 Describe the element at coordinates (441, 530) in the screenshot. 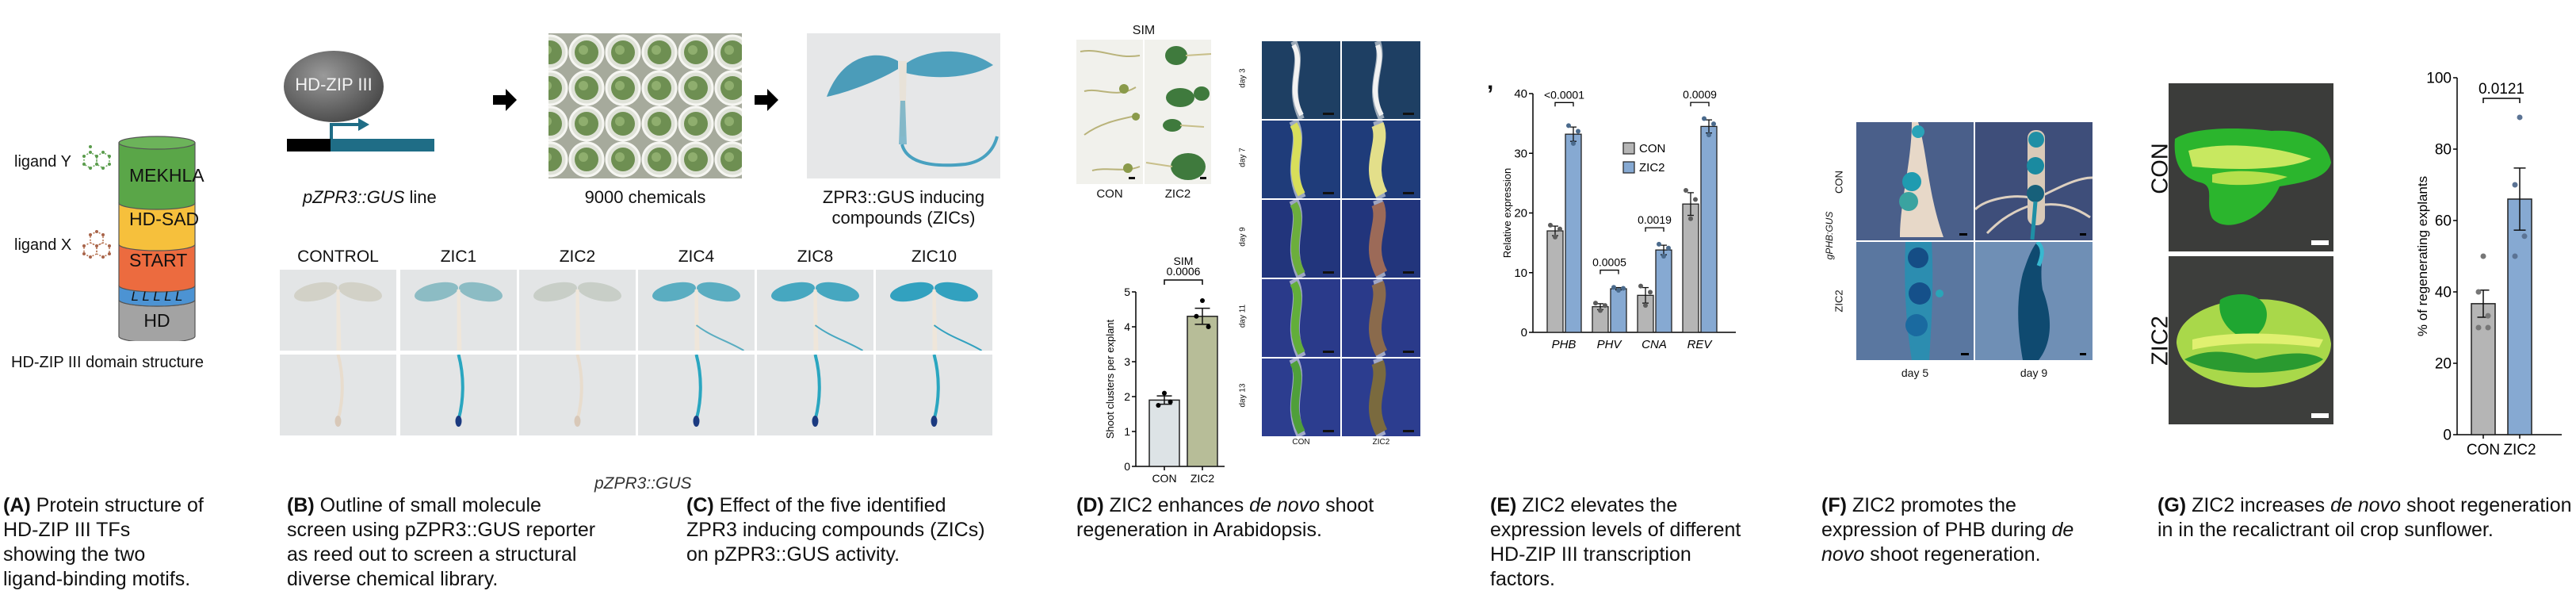

I see `caption-line: screen using pZPR3::GUS reporter` at that location.